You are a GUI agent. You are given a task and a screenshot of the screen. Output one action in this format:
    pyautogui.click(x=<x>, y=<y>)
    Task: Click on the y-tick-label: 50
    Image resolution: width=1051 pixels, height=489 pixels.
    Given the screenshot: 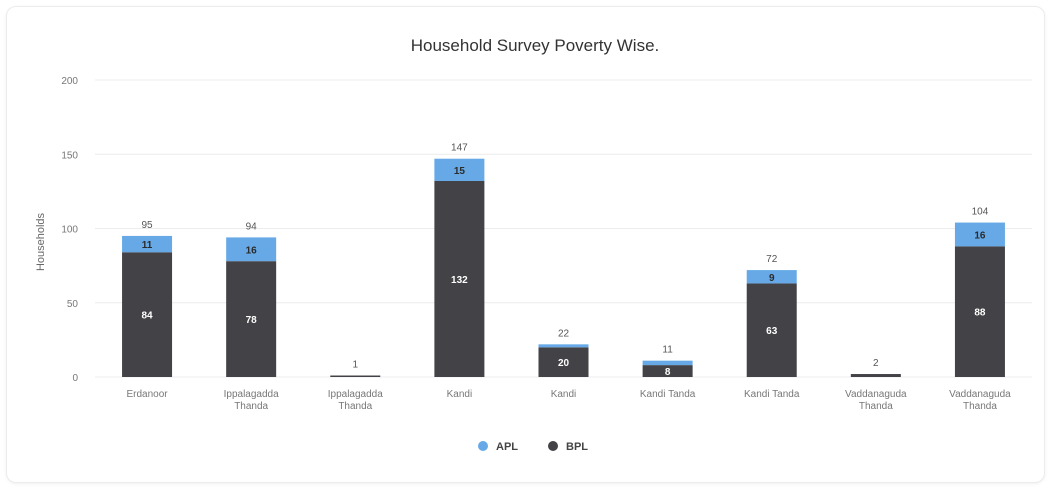 What is the action you would take?
    pyautogui.click(x=73, y=304)
    